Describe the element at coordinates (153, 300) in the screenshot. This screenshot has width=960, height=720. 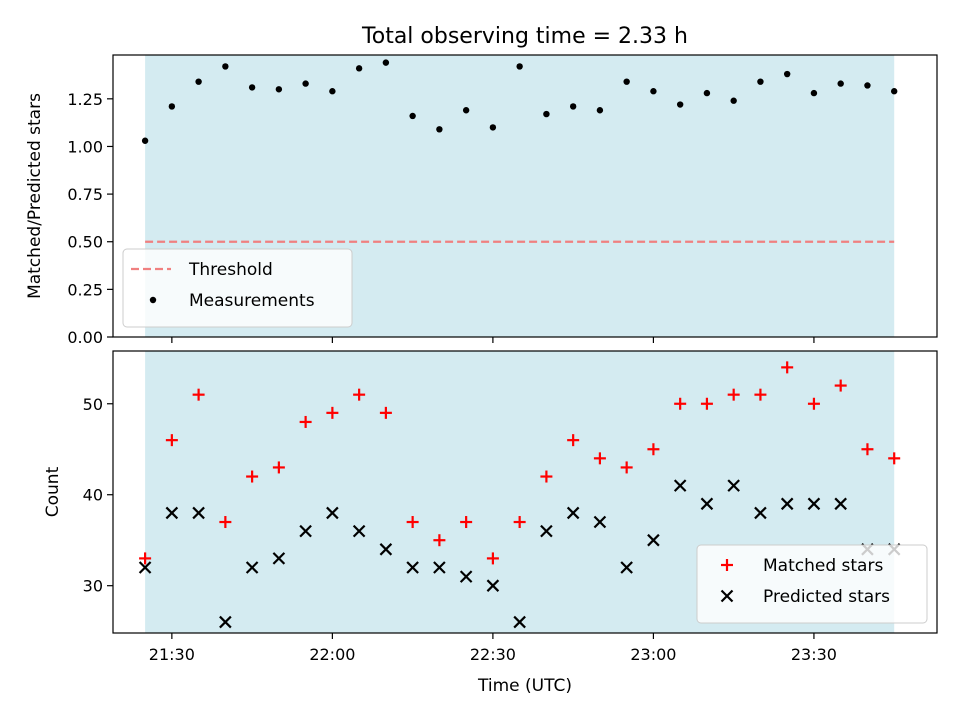
I see `legend-measurements-swatch` at that location.